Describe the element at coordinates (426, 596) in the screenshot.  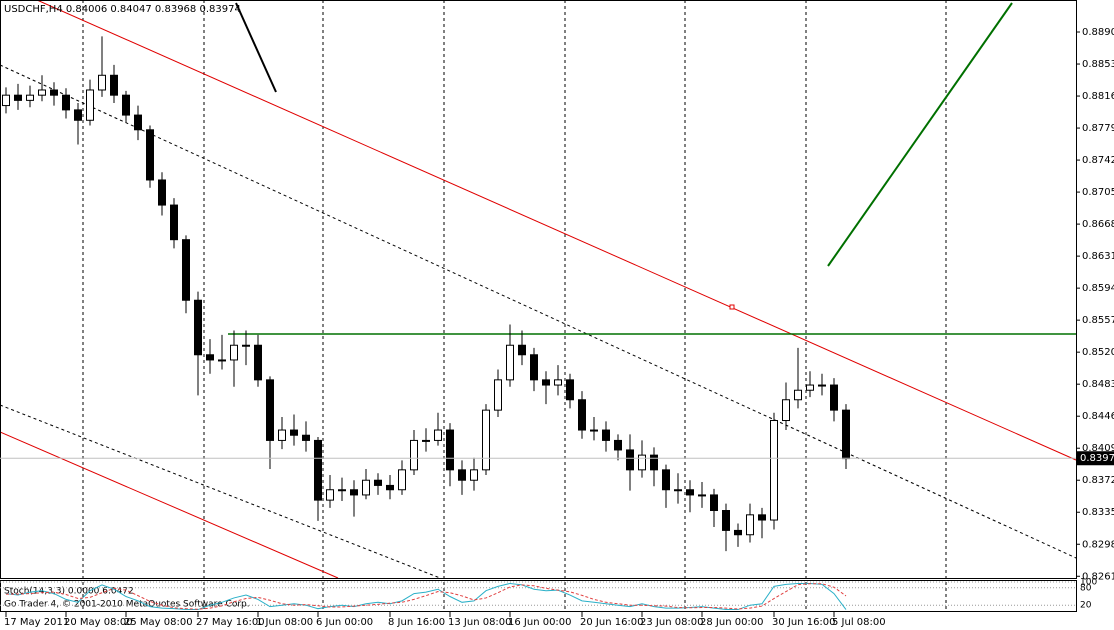
I see `indicator-line` at that location.